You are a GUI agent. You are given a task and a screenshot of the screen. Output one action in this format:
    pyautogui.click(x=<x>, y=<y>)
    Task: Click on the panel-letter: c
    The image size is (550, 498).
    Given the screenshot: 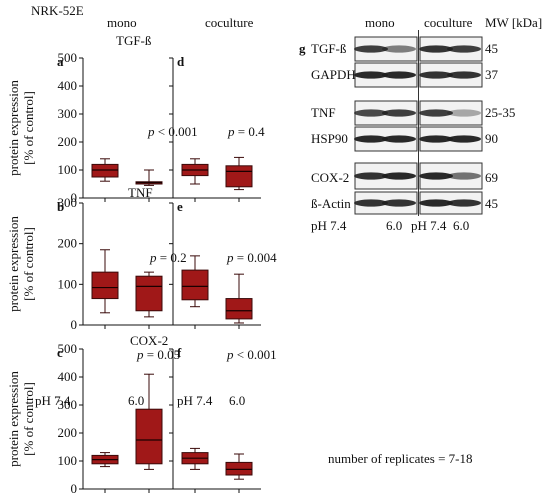 What is the action you would take?
    pyautogui.click(x=60, y=352)
    